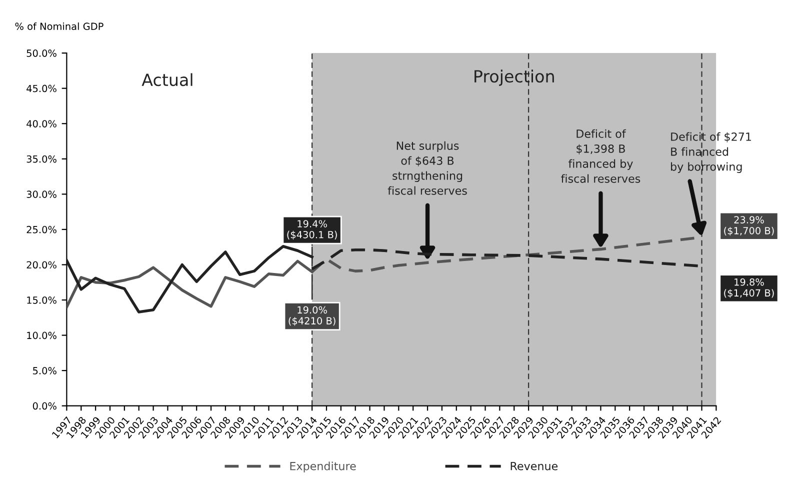 The image size is (794, 478). Describe the element at coordinates (41, 53) in the screenshot. I see `y-tick-label: 50.0%` at that location.